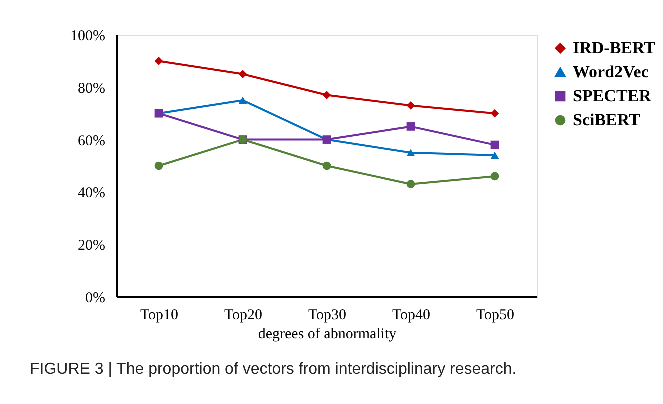 The height and width of the screenshot is (404, 663). Describe the element at coordinates (612, 96) in the screenshot. I see `legend-label: SPECTER` at that location.